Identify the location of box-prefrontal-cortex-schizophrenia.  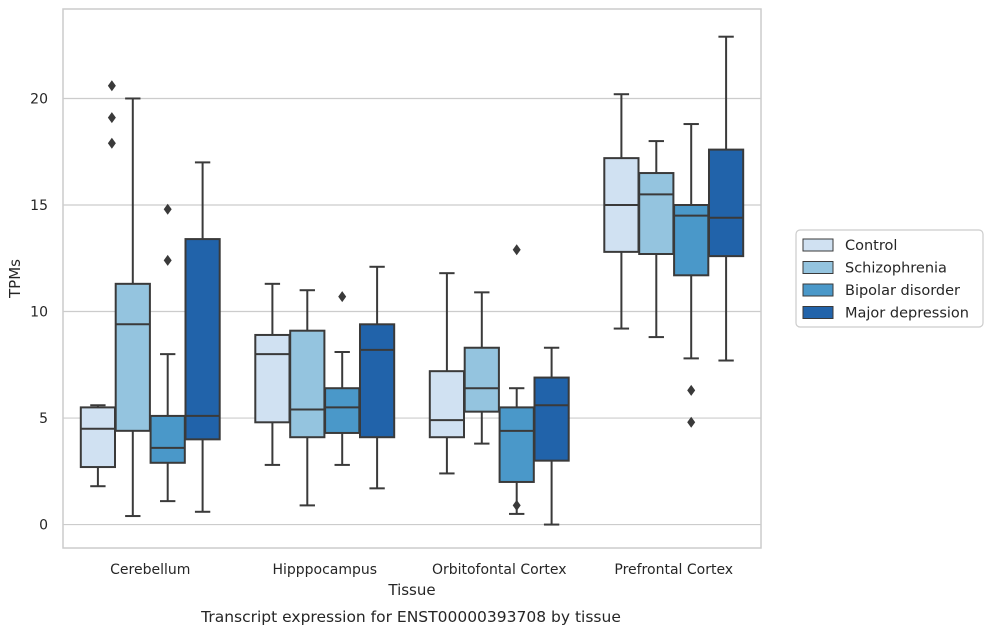
(656, 239).